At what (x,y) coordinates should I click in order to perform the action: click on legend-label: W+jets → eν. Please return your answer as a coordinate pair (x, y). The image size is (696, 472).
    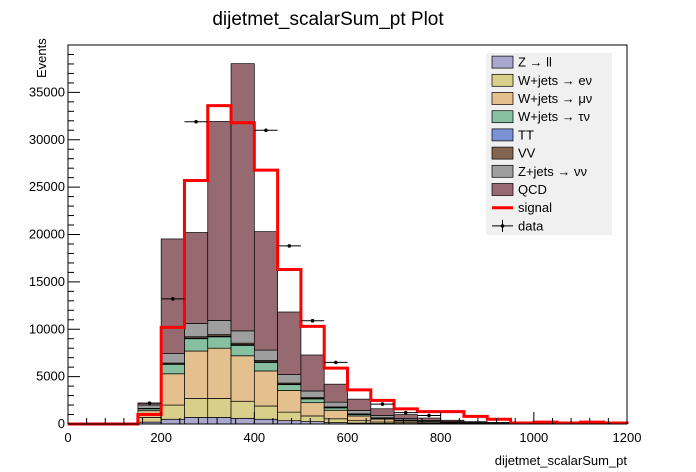
    Looking at the image, I should click on (555, 80).